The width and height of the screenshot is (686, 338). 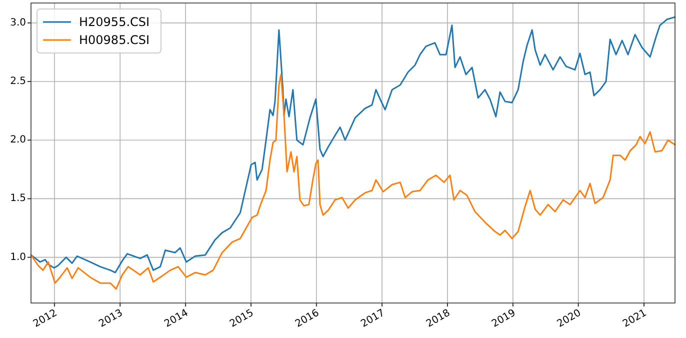 What do you see at coordinates (114, 40) in the screenshot?
I see `legend-label: H00985.CSI` at bounding box center [114, 40].